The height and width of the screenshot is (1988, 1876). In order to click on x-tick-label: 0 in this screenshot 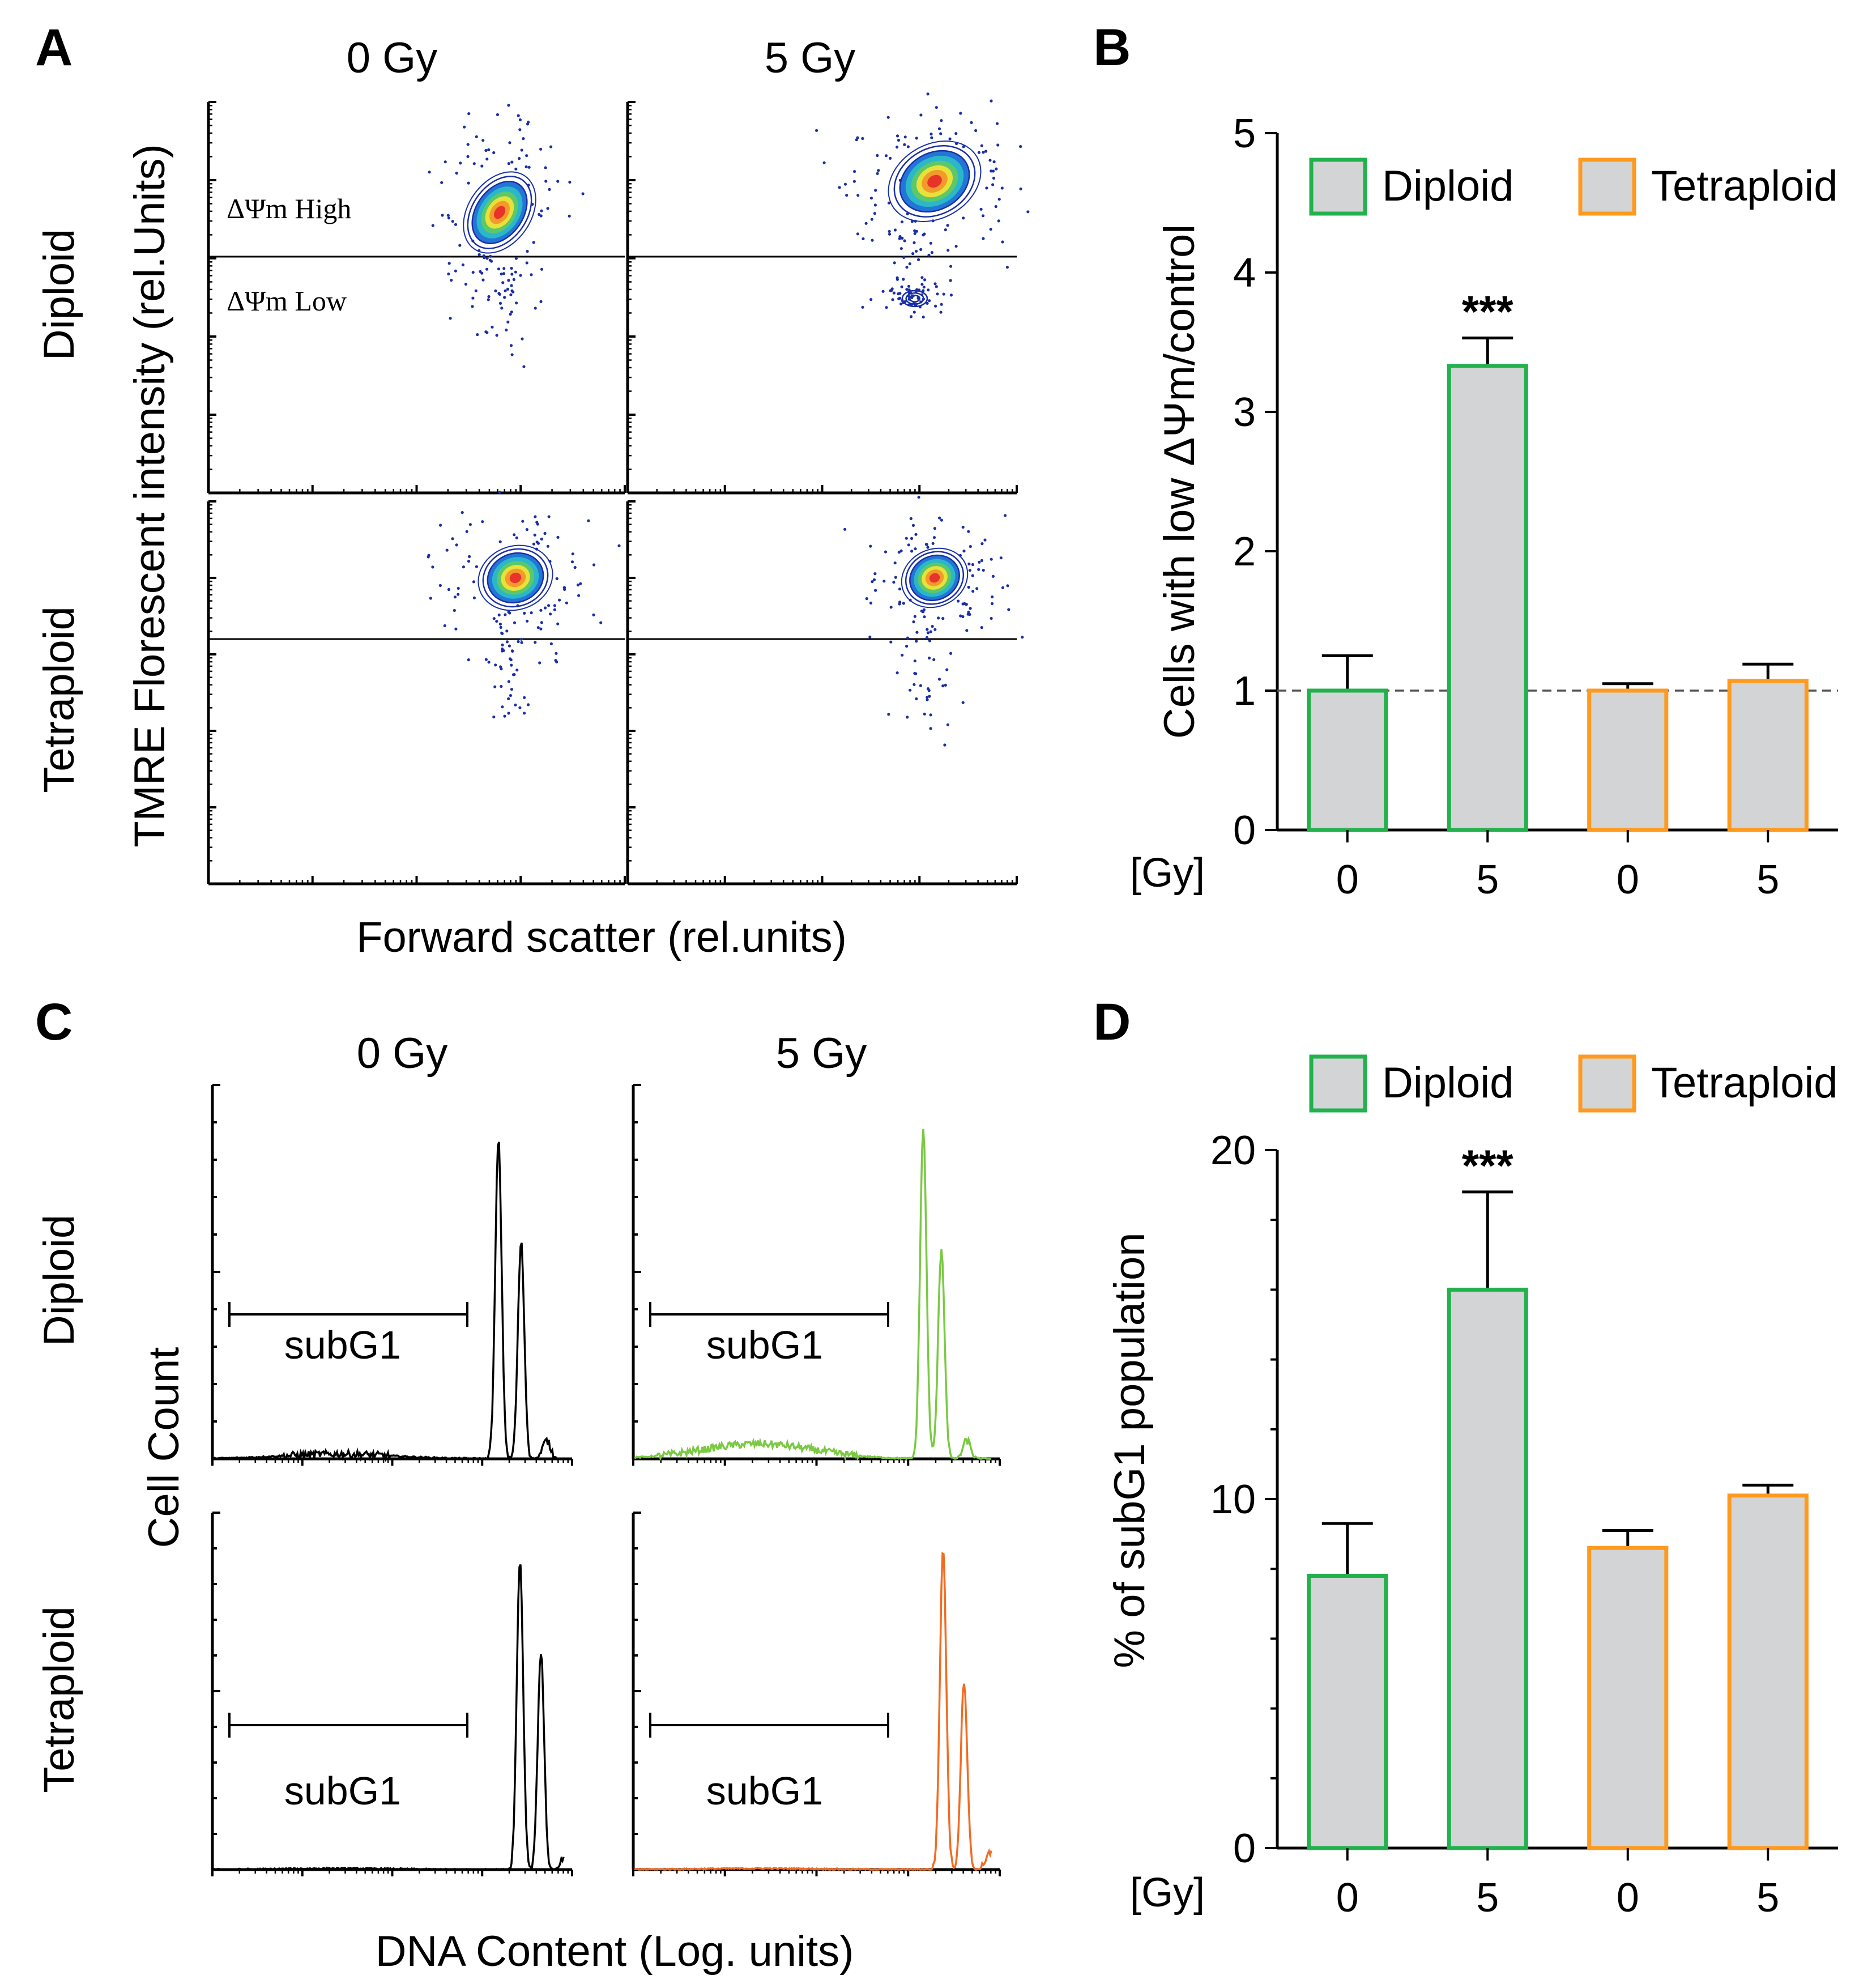, I will do `click(1347, 1898)`.